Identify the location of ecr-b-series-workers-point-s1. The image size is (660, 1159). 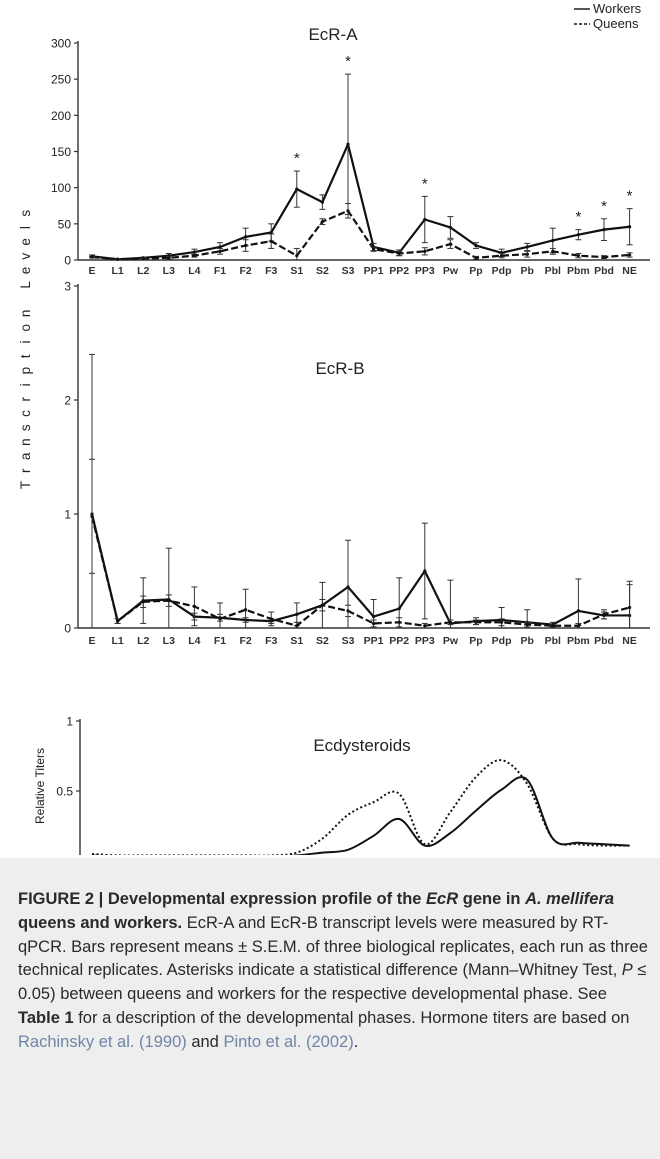
(297, 614).